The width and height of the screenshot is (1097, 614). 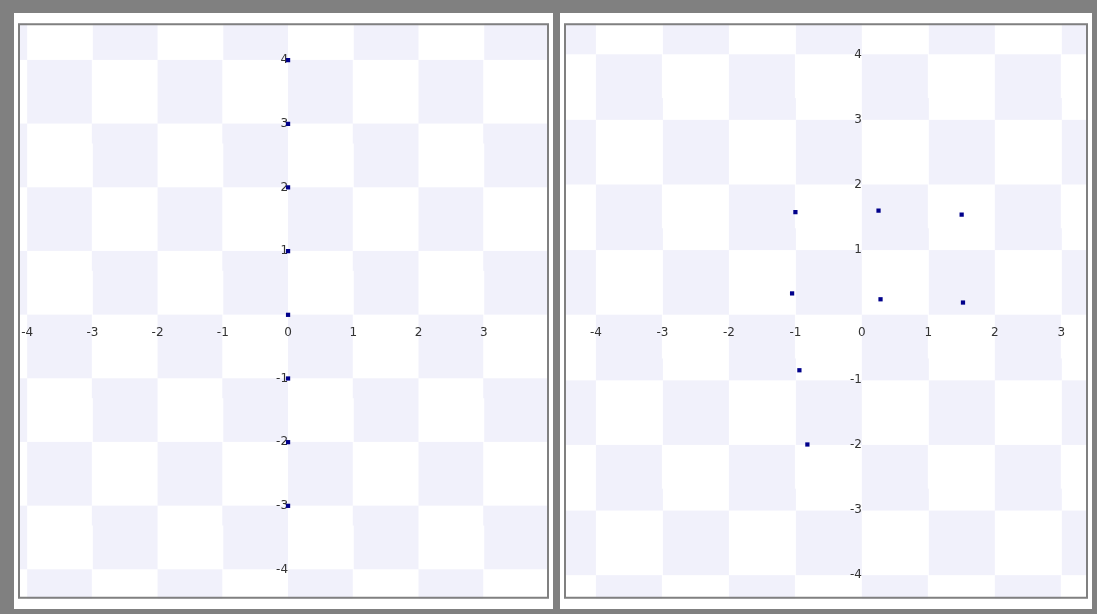 I want to click on y-tick-label: -3, so click(x=855, y=509).